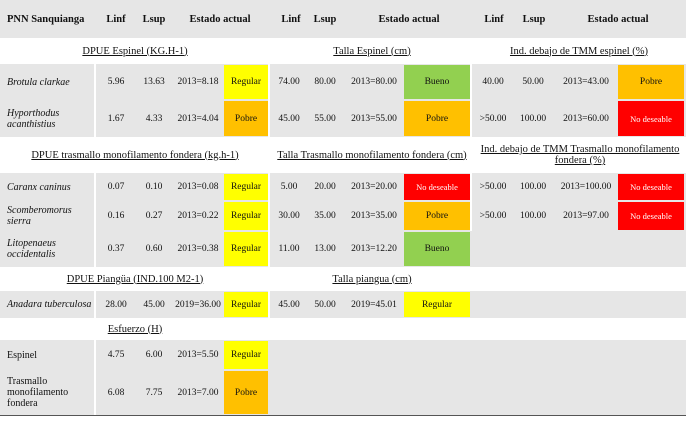 This screenshot has height=424, width=686. Describe the element at coordinates (534, 19) in the screenshot. I see `header-lsup-3: Lsup` at that location.